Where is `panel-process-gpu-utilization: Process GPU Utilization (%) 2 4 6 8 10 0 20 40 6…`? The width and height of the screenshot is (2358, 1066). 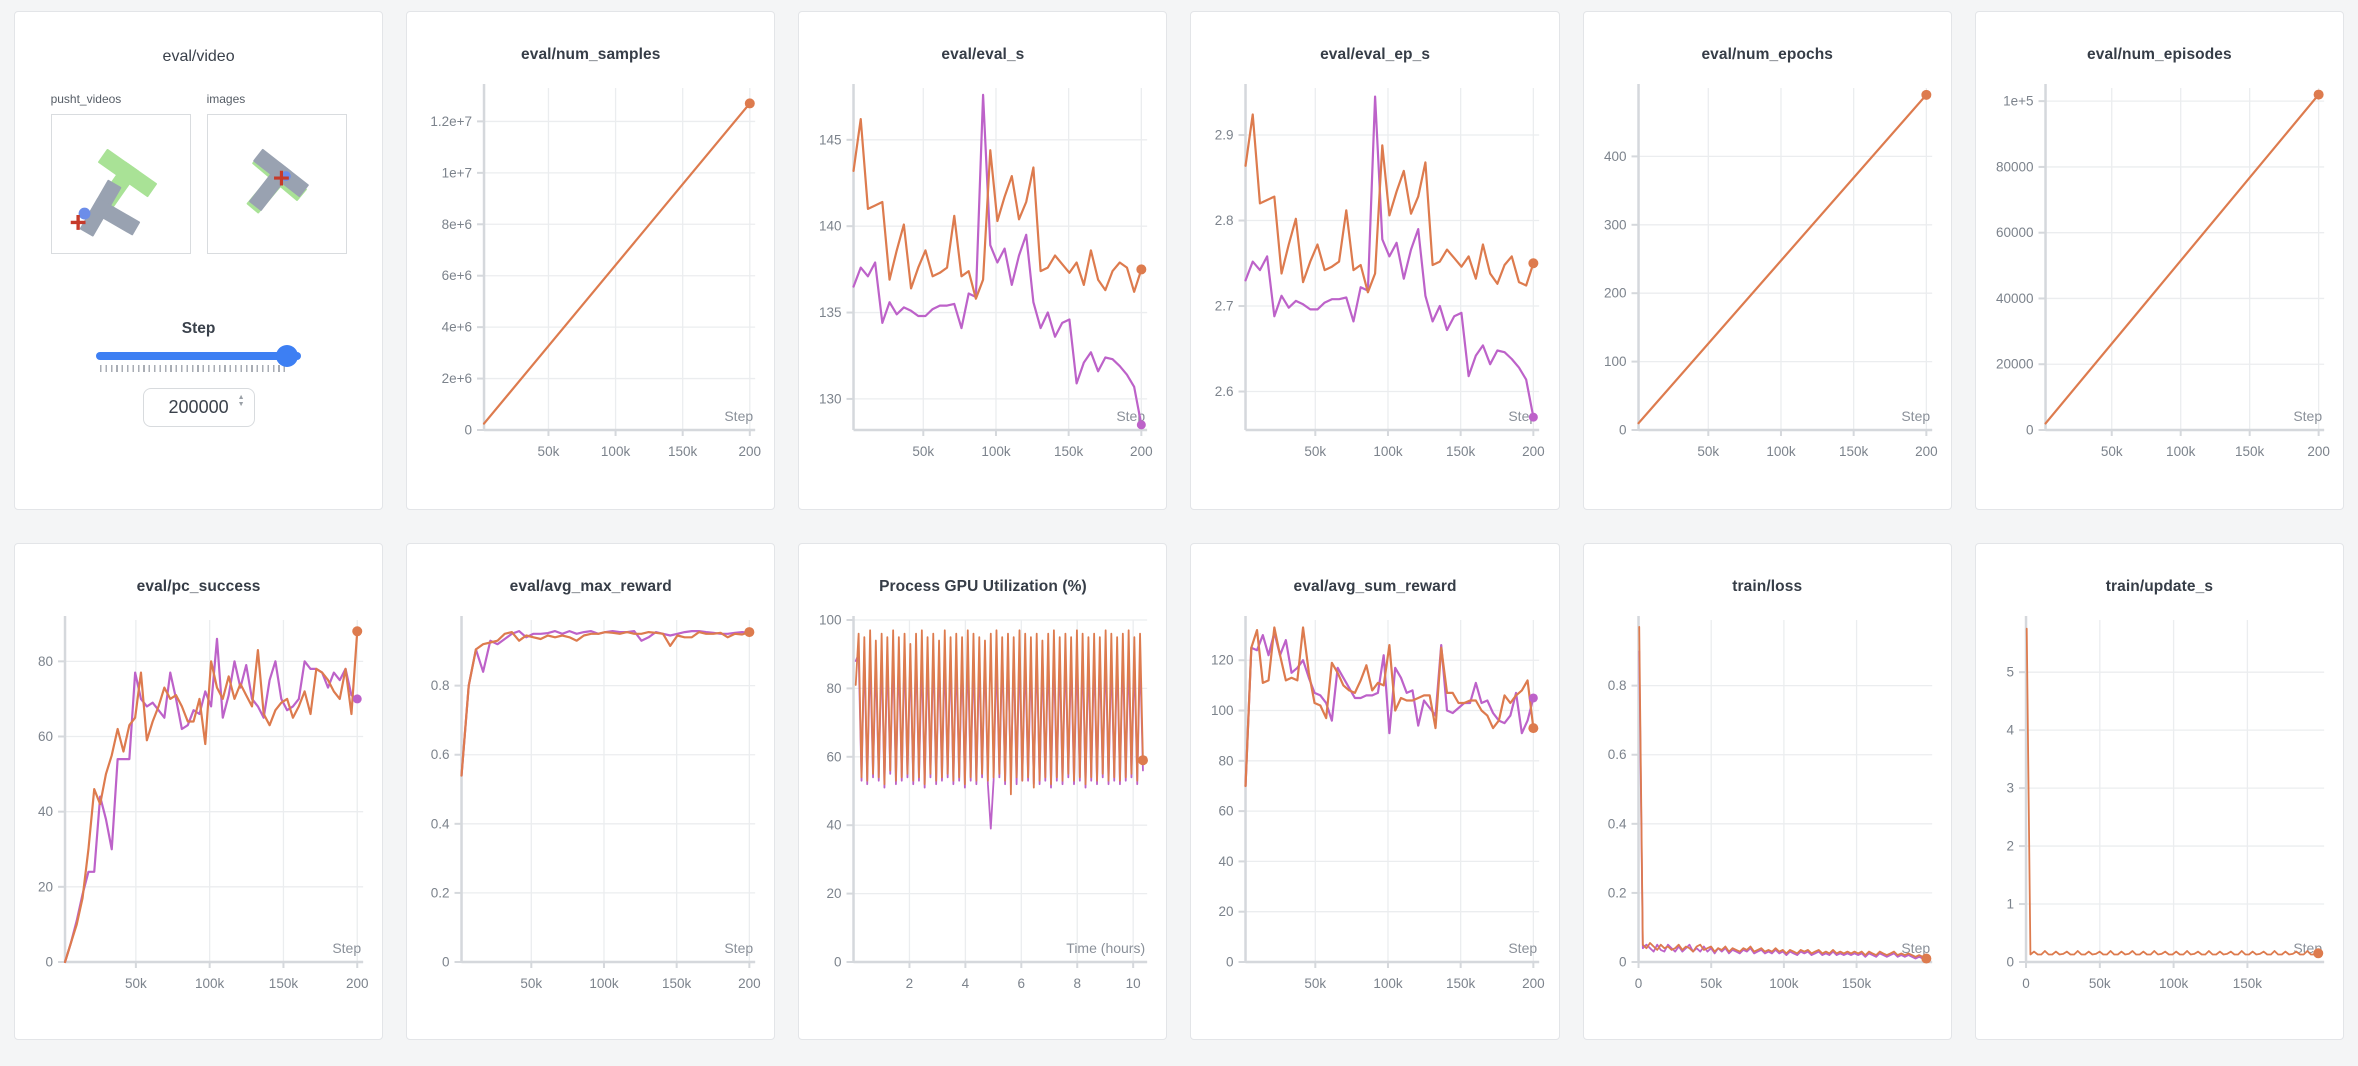 panel-process-gpu-utilization: Process GPU Utilization (%) 2 4 6 8 10 0 20 40 6… is located at coordinates (983, 791).